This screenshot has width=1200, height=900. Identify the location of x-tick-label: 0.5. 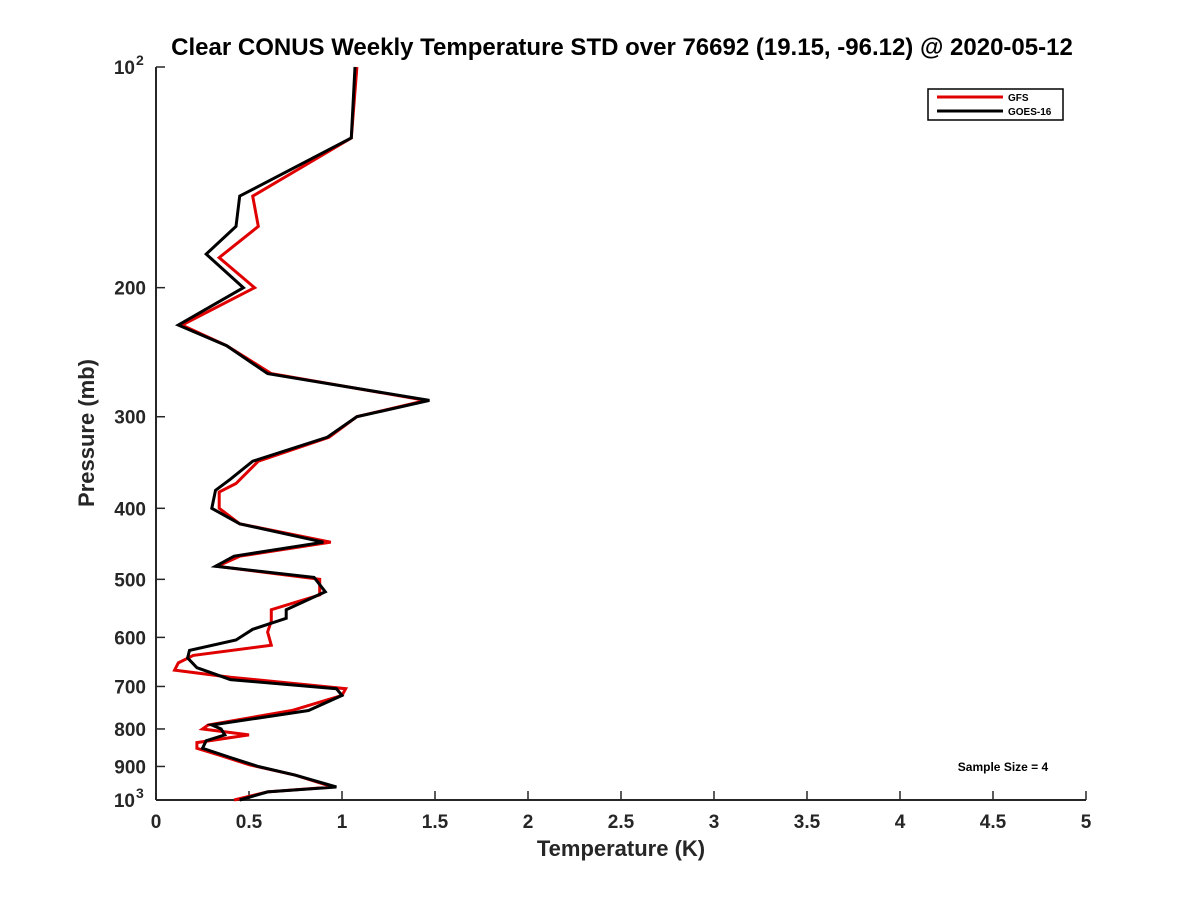
(249, 822).